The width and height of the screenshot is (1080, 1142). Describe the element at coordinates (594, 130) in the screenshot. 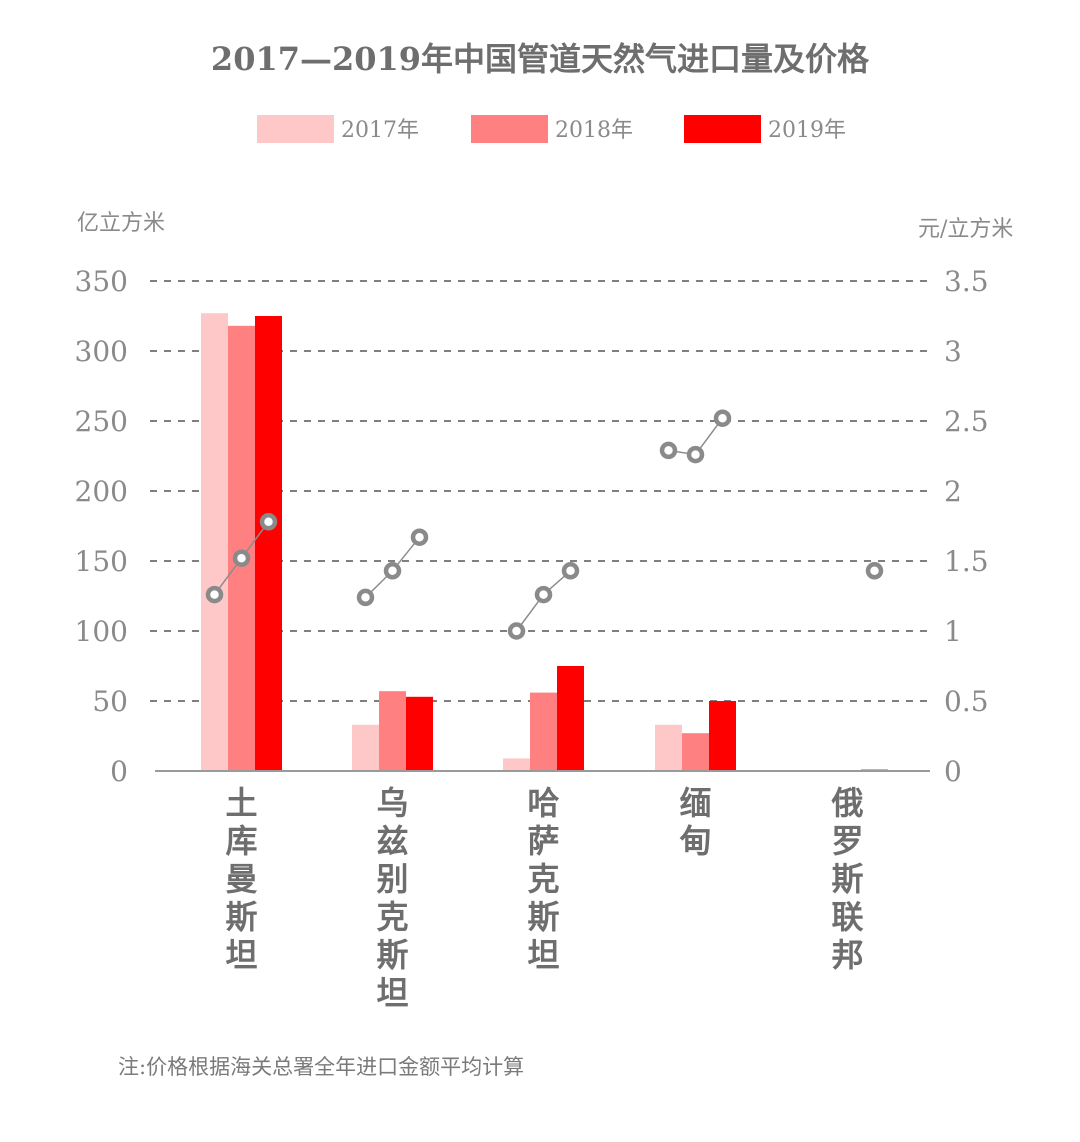

I see `legend-label-2: 2018年` at that location.